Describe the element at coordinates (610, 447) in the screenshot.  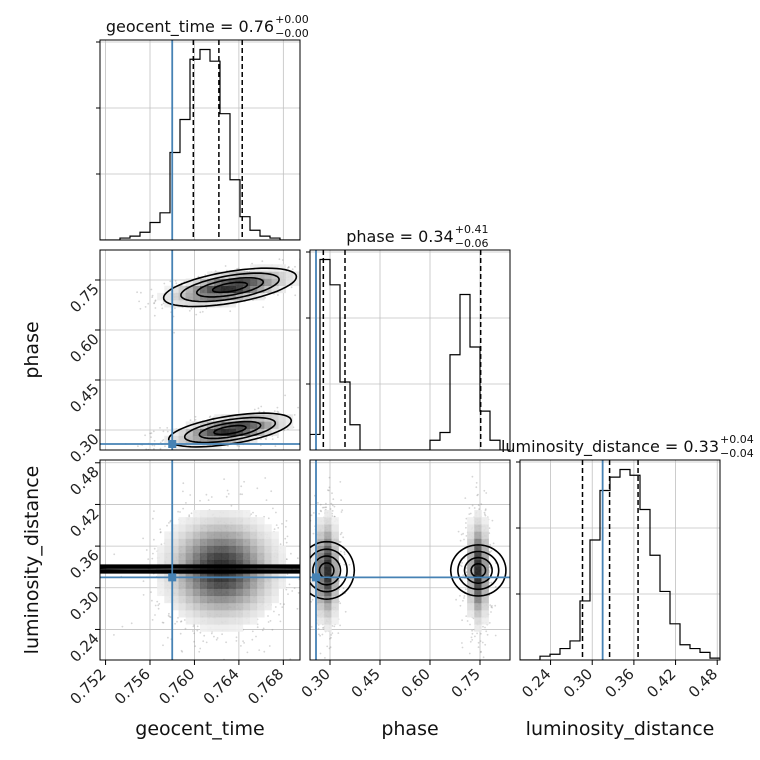
I see `title-luminosity_distance: luminosity_distance = 0.33` at that location.